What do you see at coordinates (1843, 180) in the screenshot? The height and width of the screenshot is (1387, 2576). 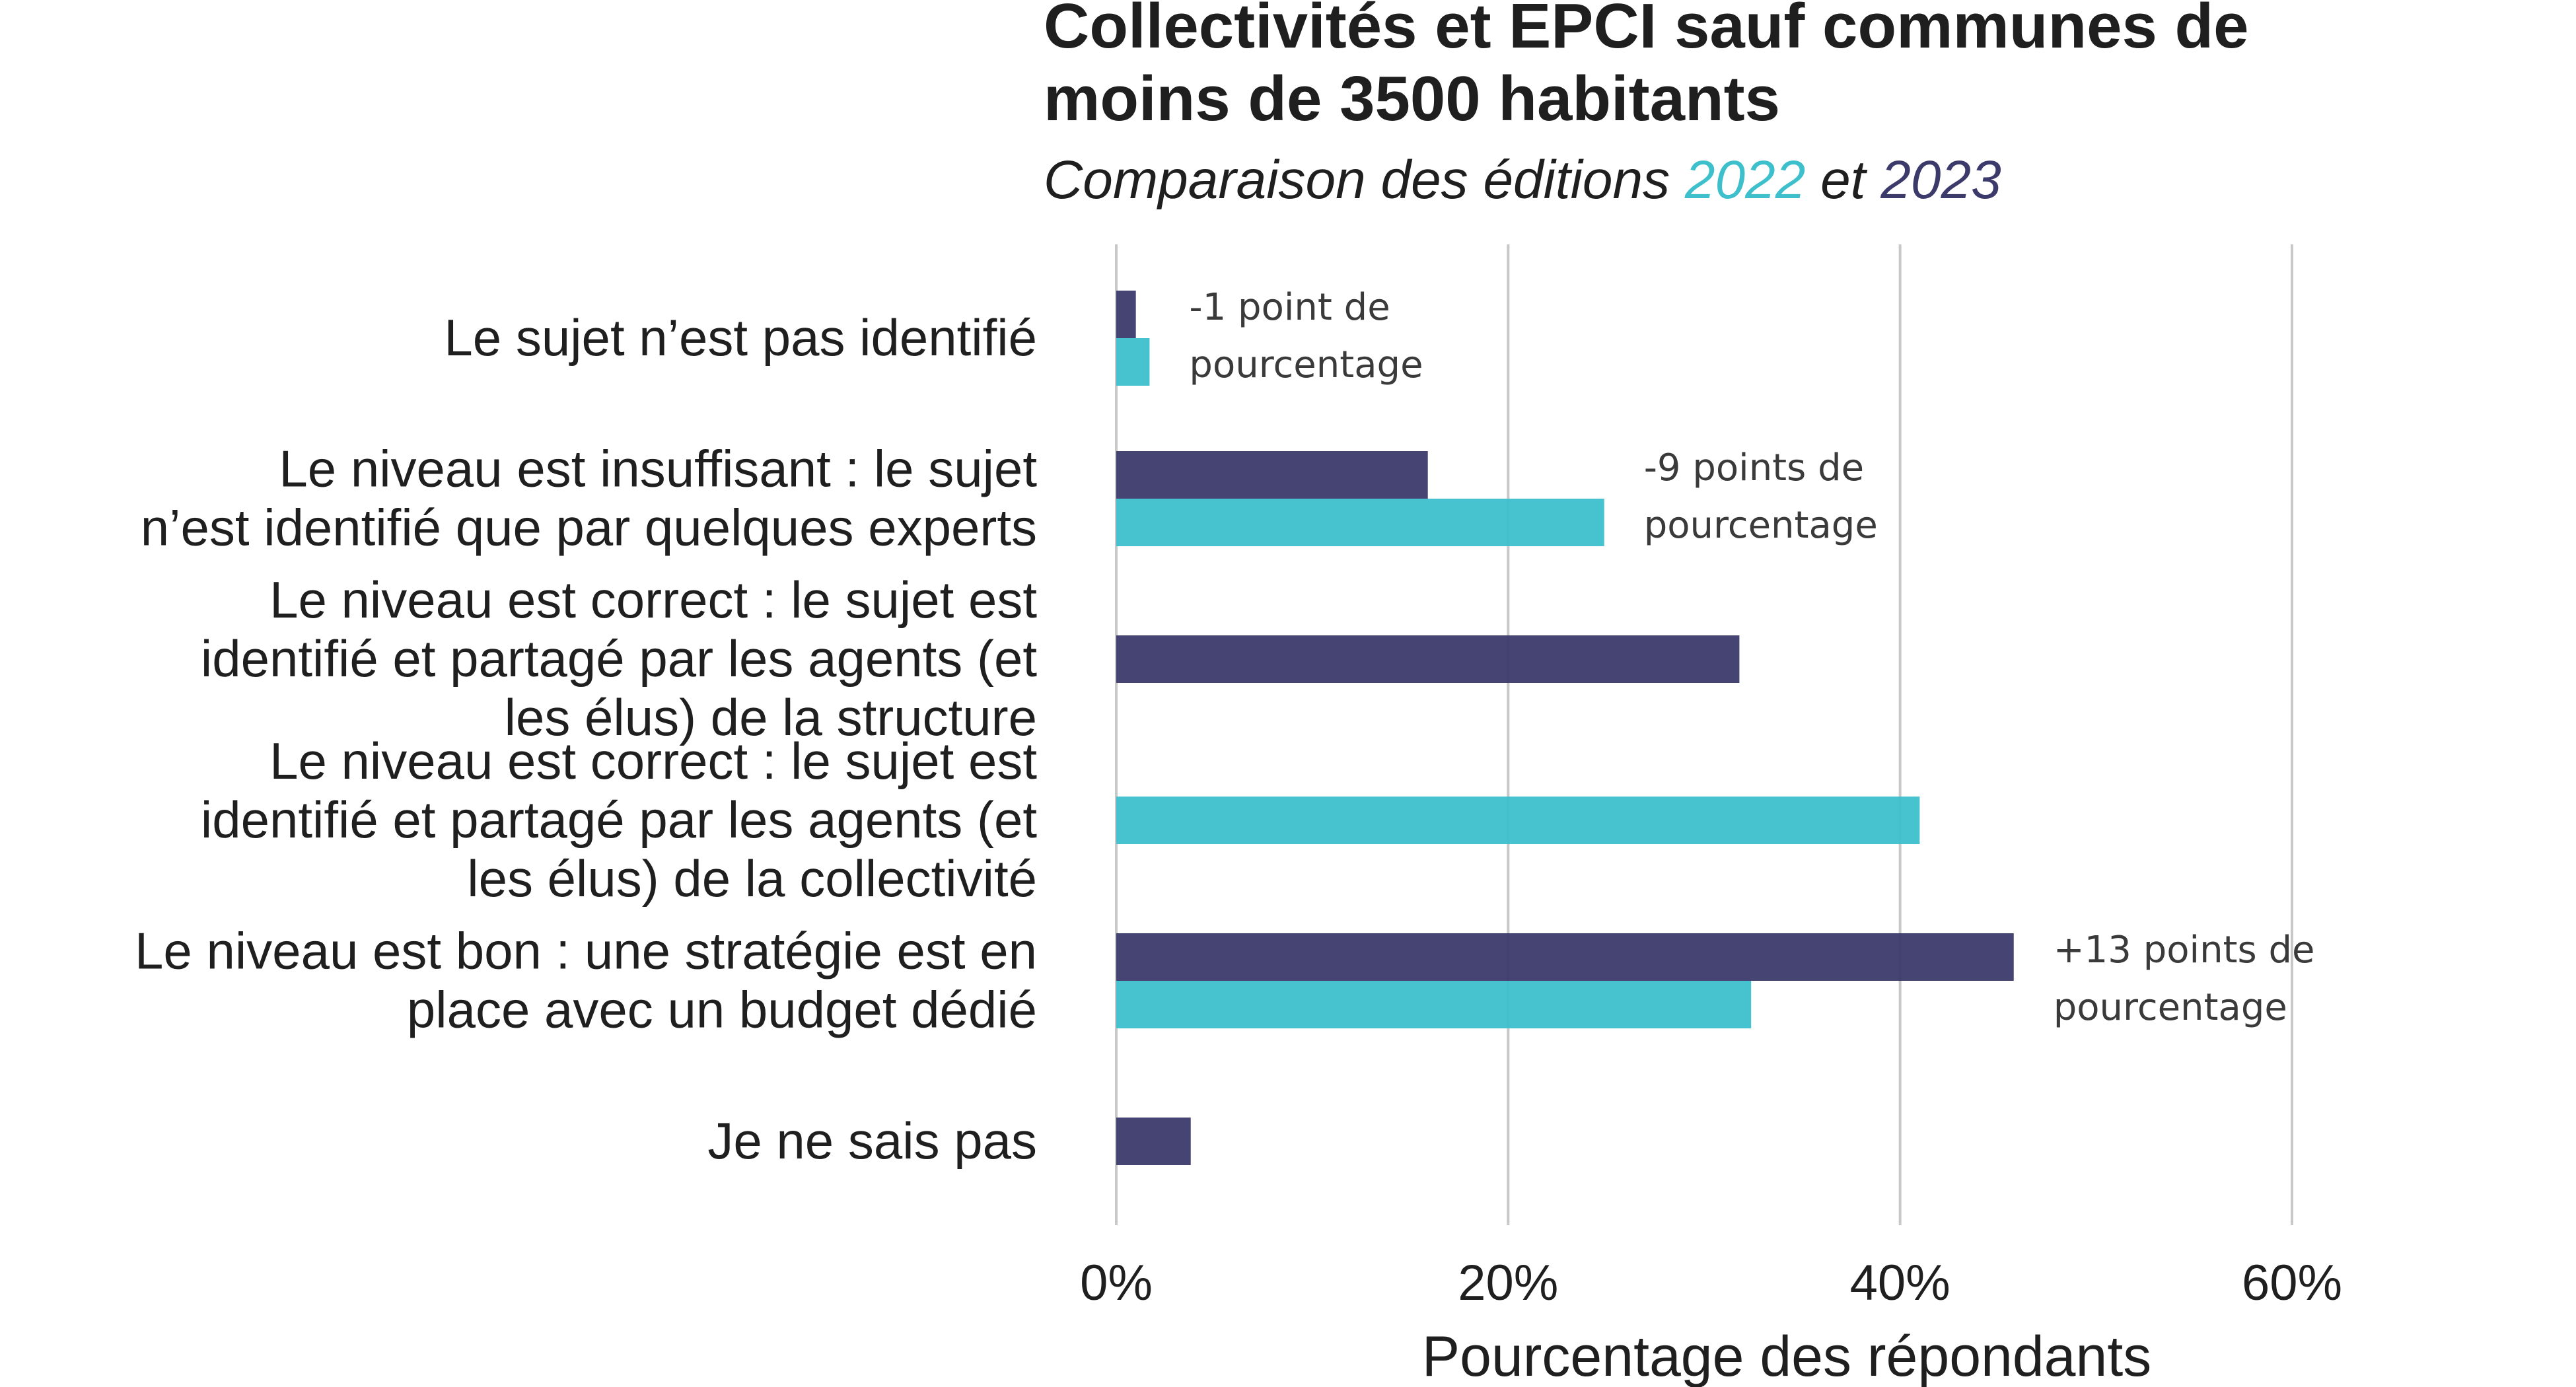 I see `subtitle-middle: et` at bounding box center [1843, 180].